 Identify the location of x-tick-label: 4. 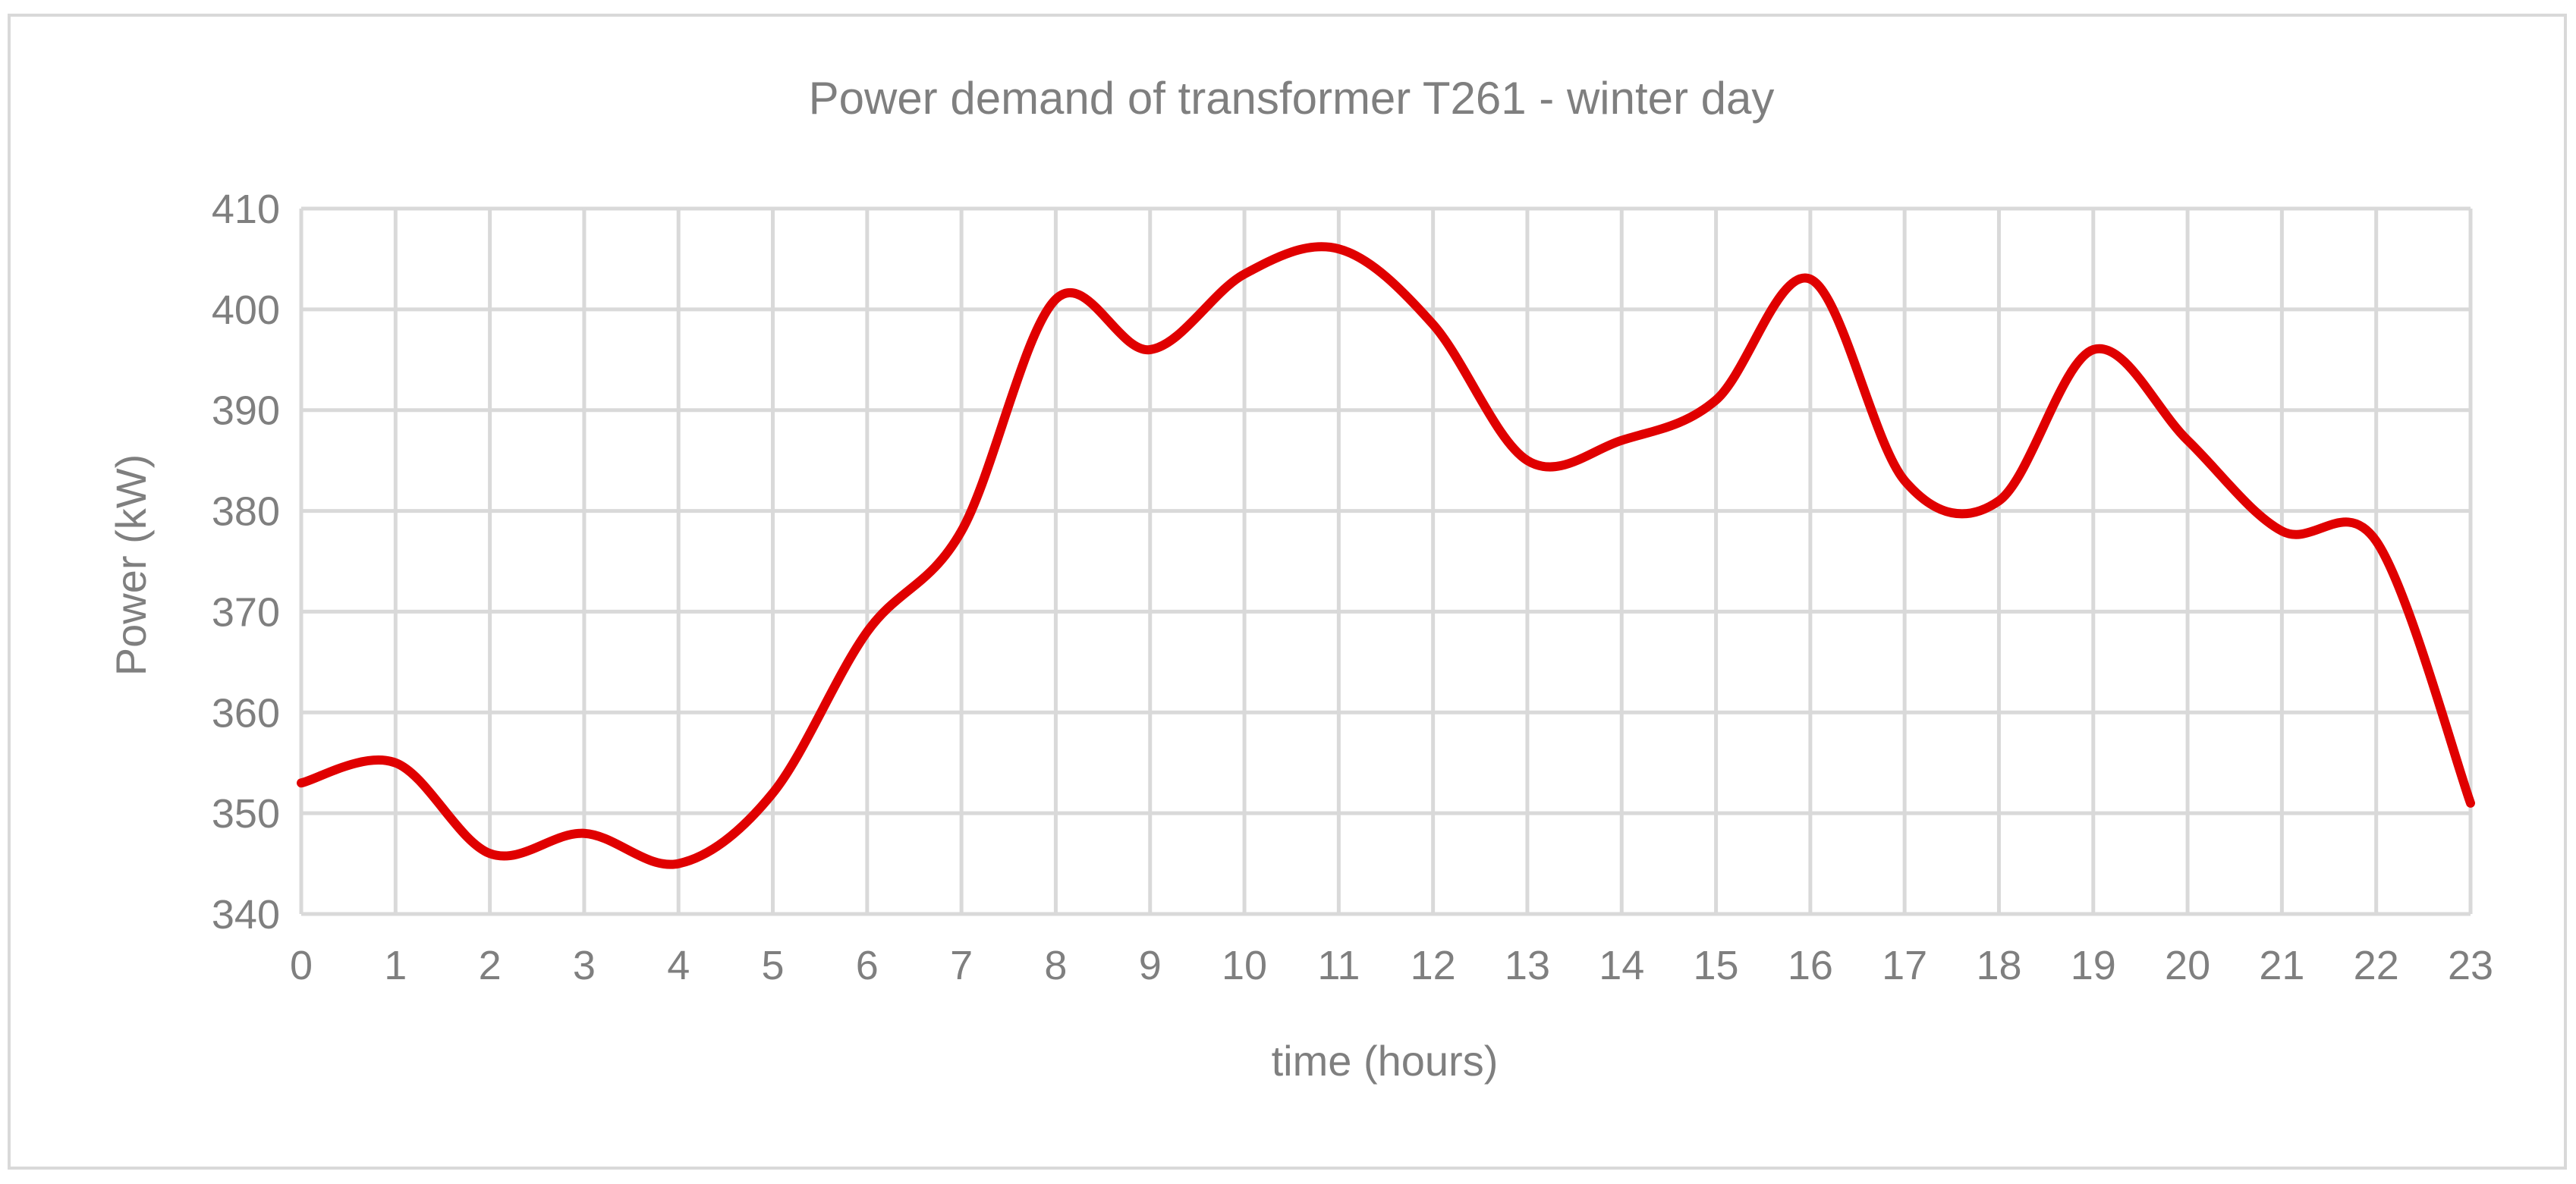
(678, 965).